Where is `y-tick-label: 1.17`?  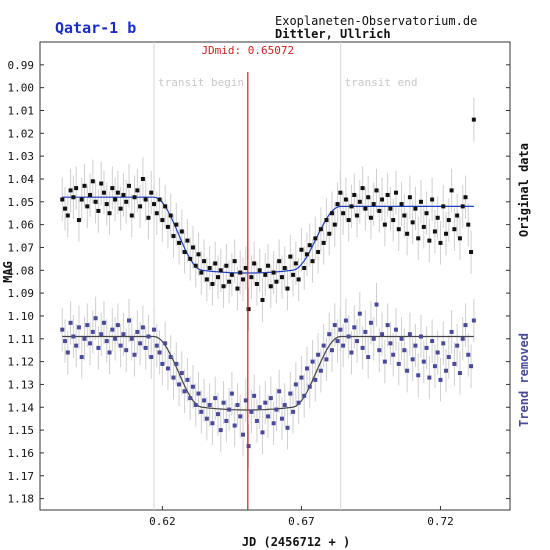 y-tick-label: 1.17 is located at coordinates (21, 476).